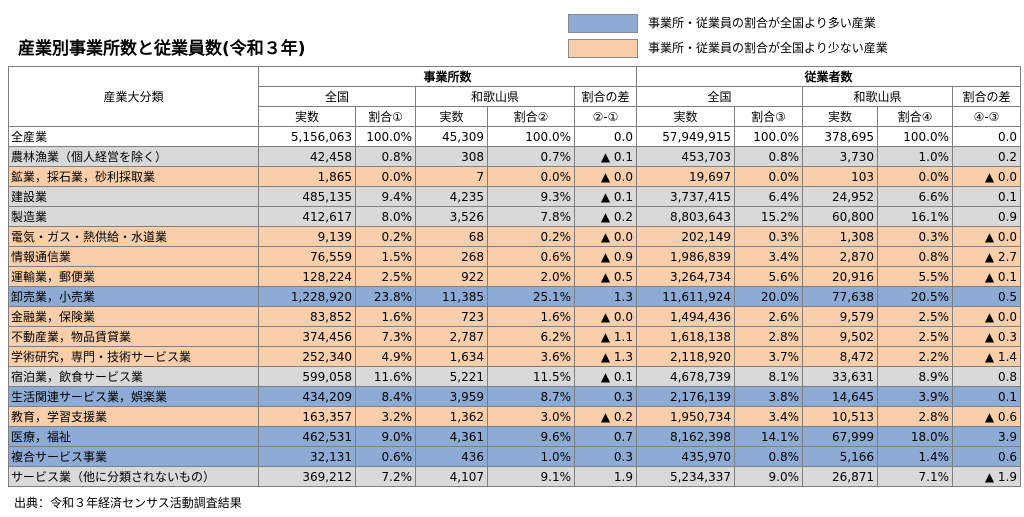 This screenshot has width=1024, height=517. I want to click on table-cell: 7.2%, so click(385, 476).